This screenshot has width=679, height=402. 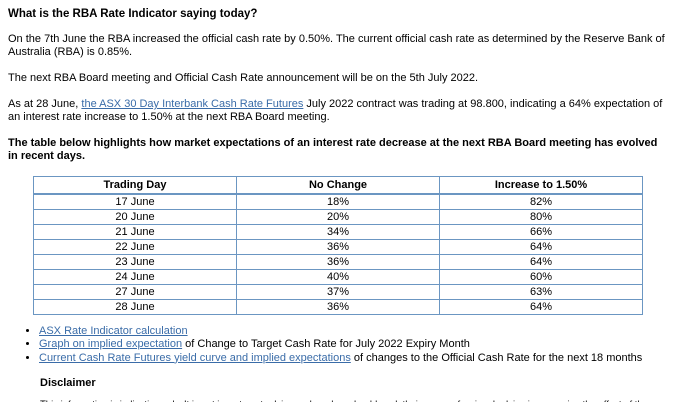 What do you see at coordinates (541, 185) in the screenshot?
I see `table-header-cell: Increase to 1.50%` at bounding box center [541, 185].